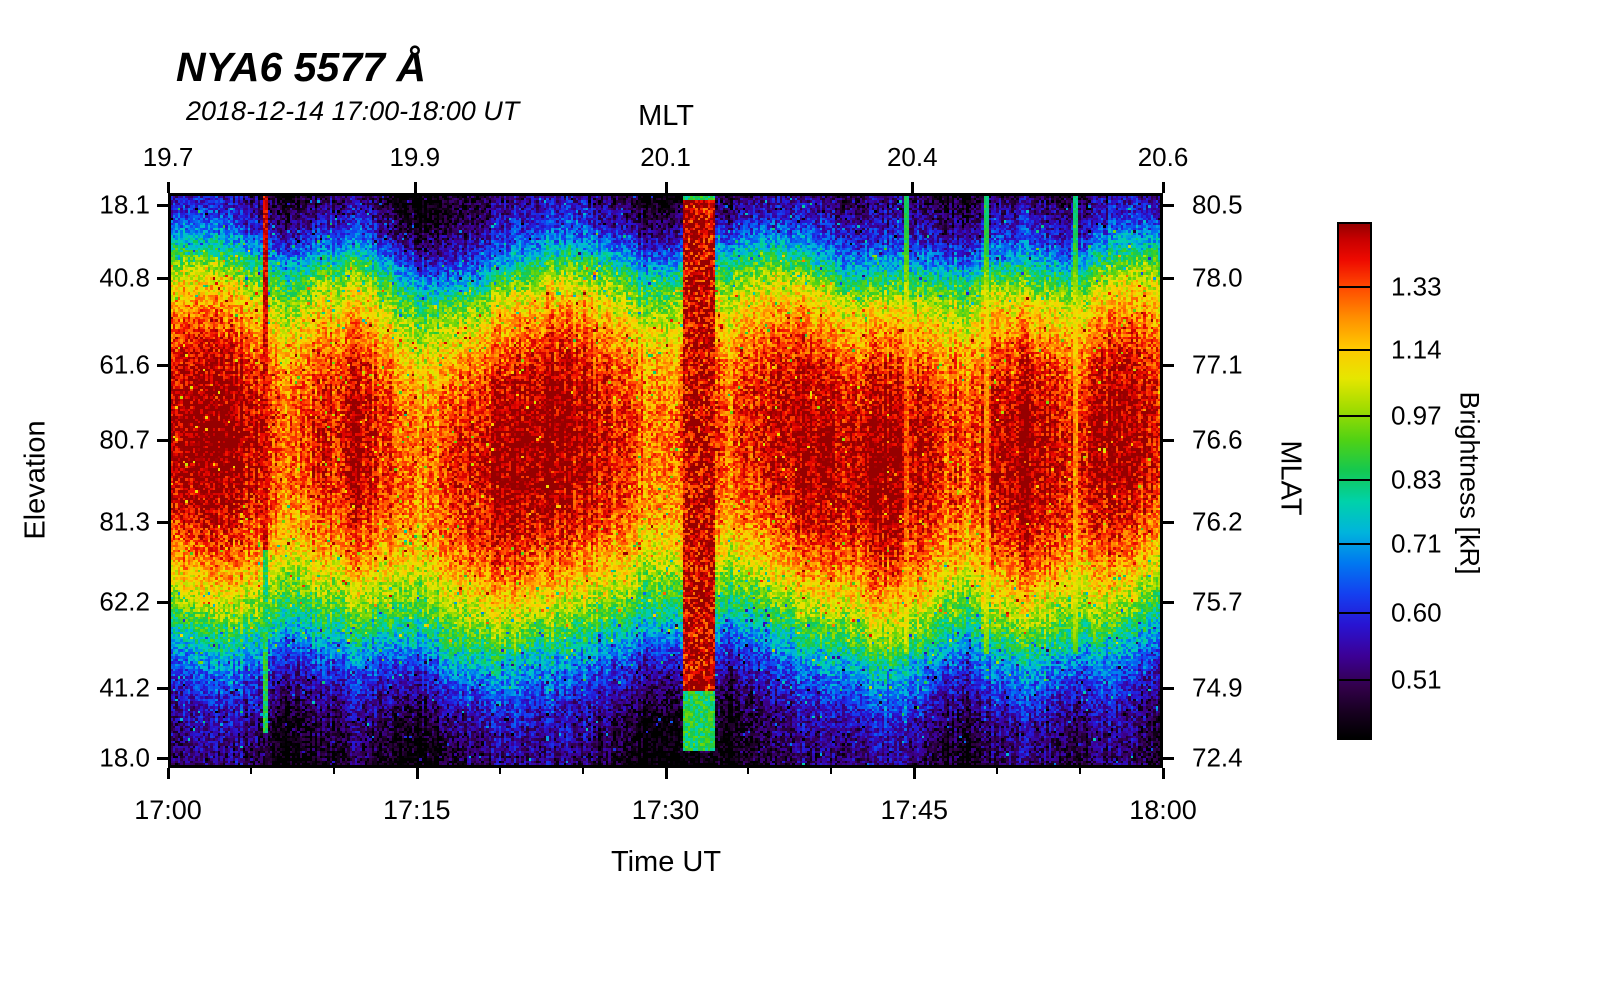  Describe the element at coordinates (1469, 483) in the screenshot. I see `colorbar-title: Brightness [kR]` at that location.